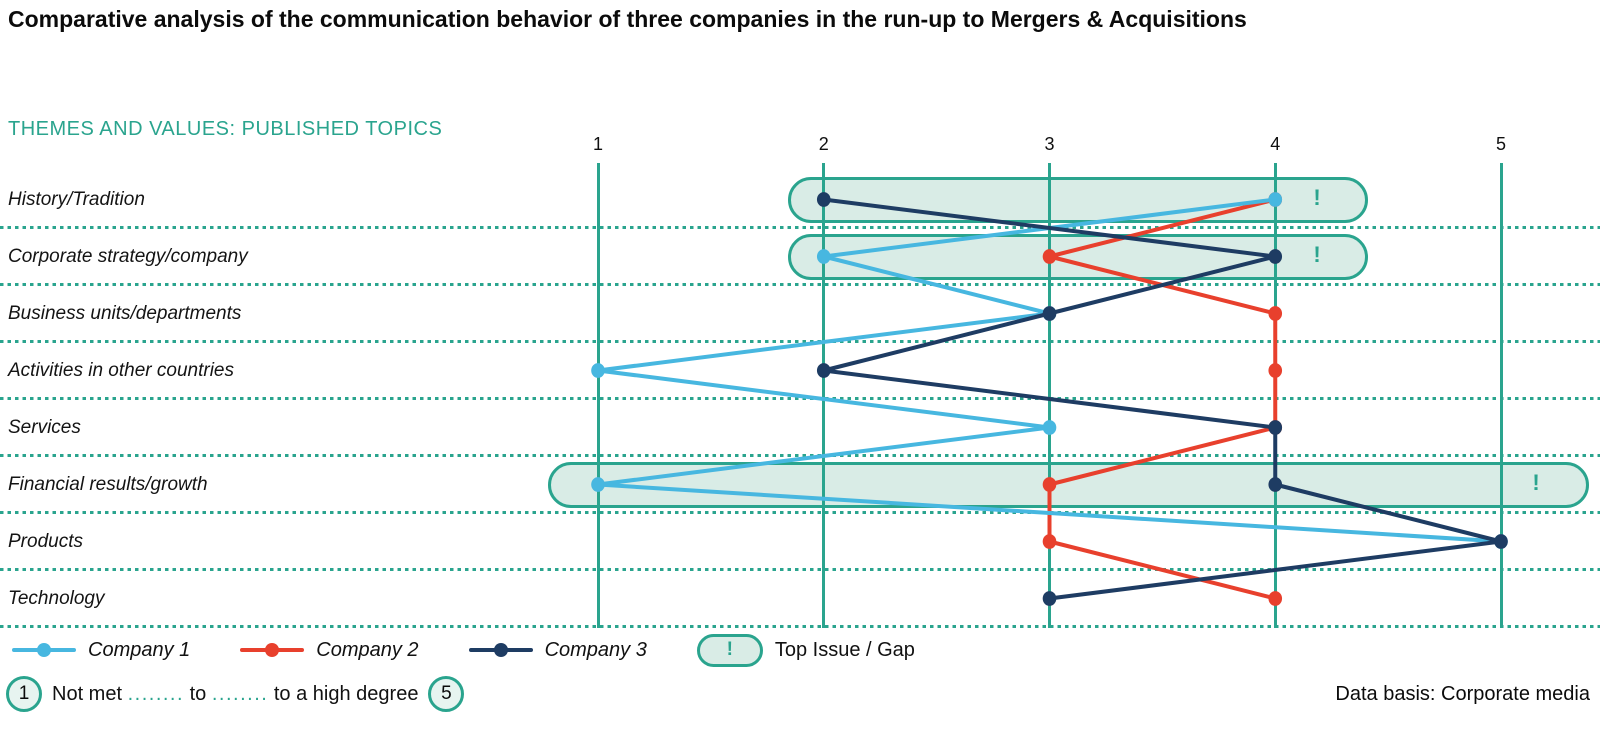  What do you see at coordinates (125, 313) in the screenshot?
I see `category-label: Business units/departments` at bounding box center [125, 313].